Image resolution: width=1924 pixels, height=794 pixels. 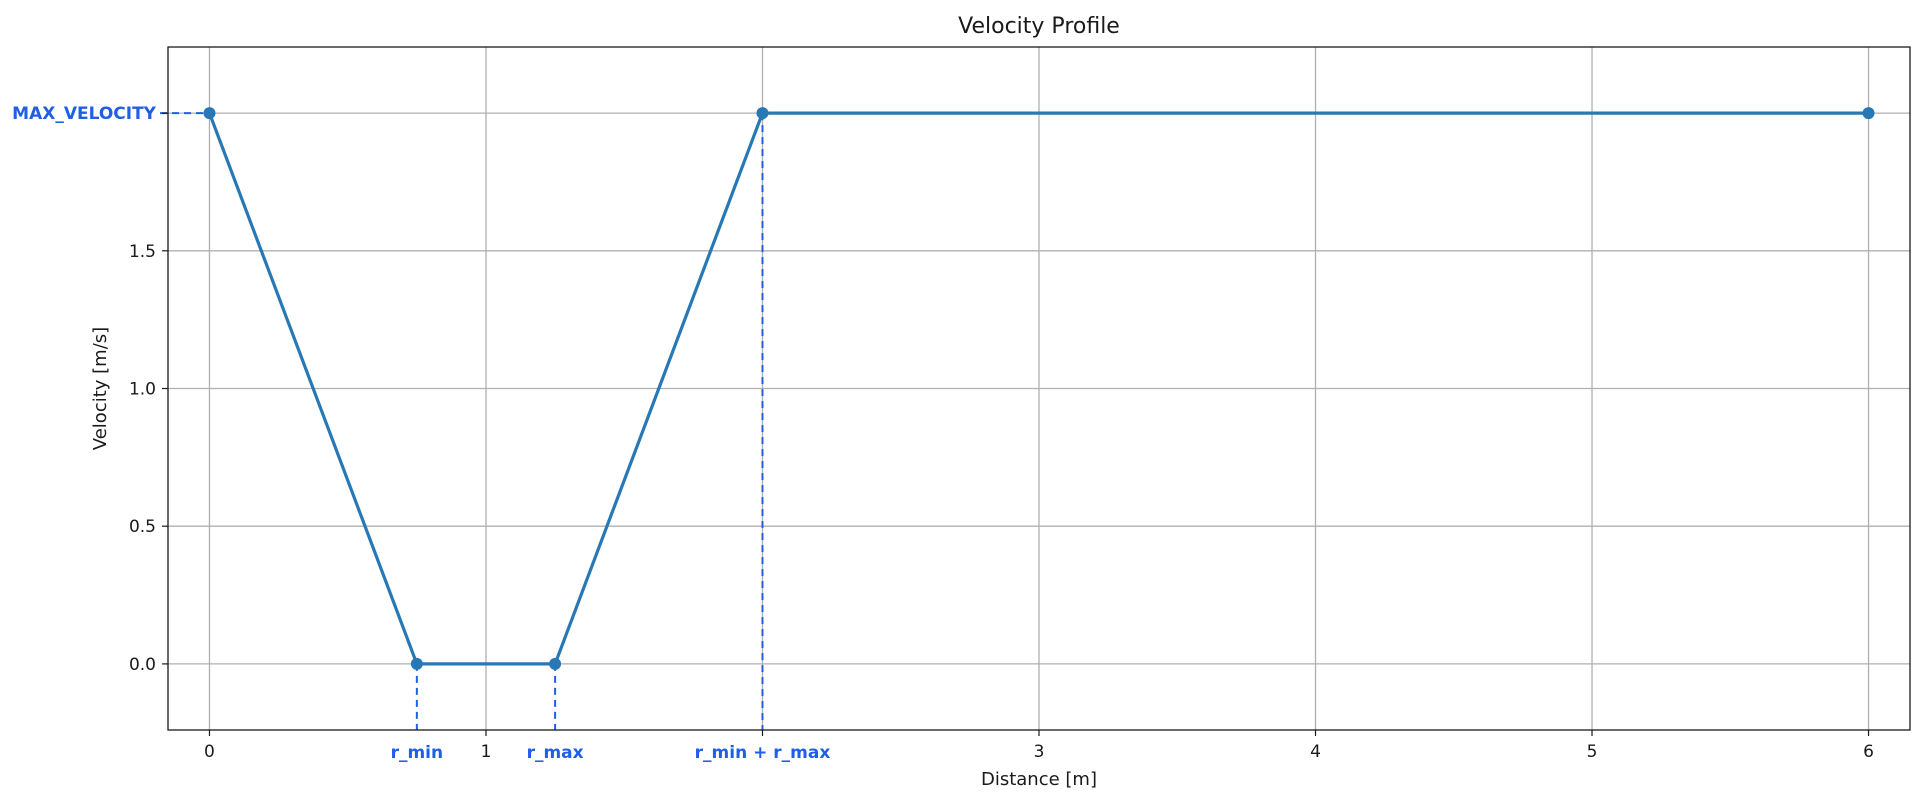 I want to click on y-tick-label: 1.0, so click(x=142, y=390).